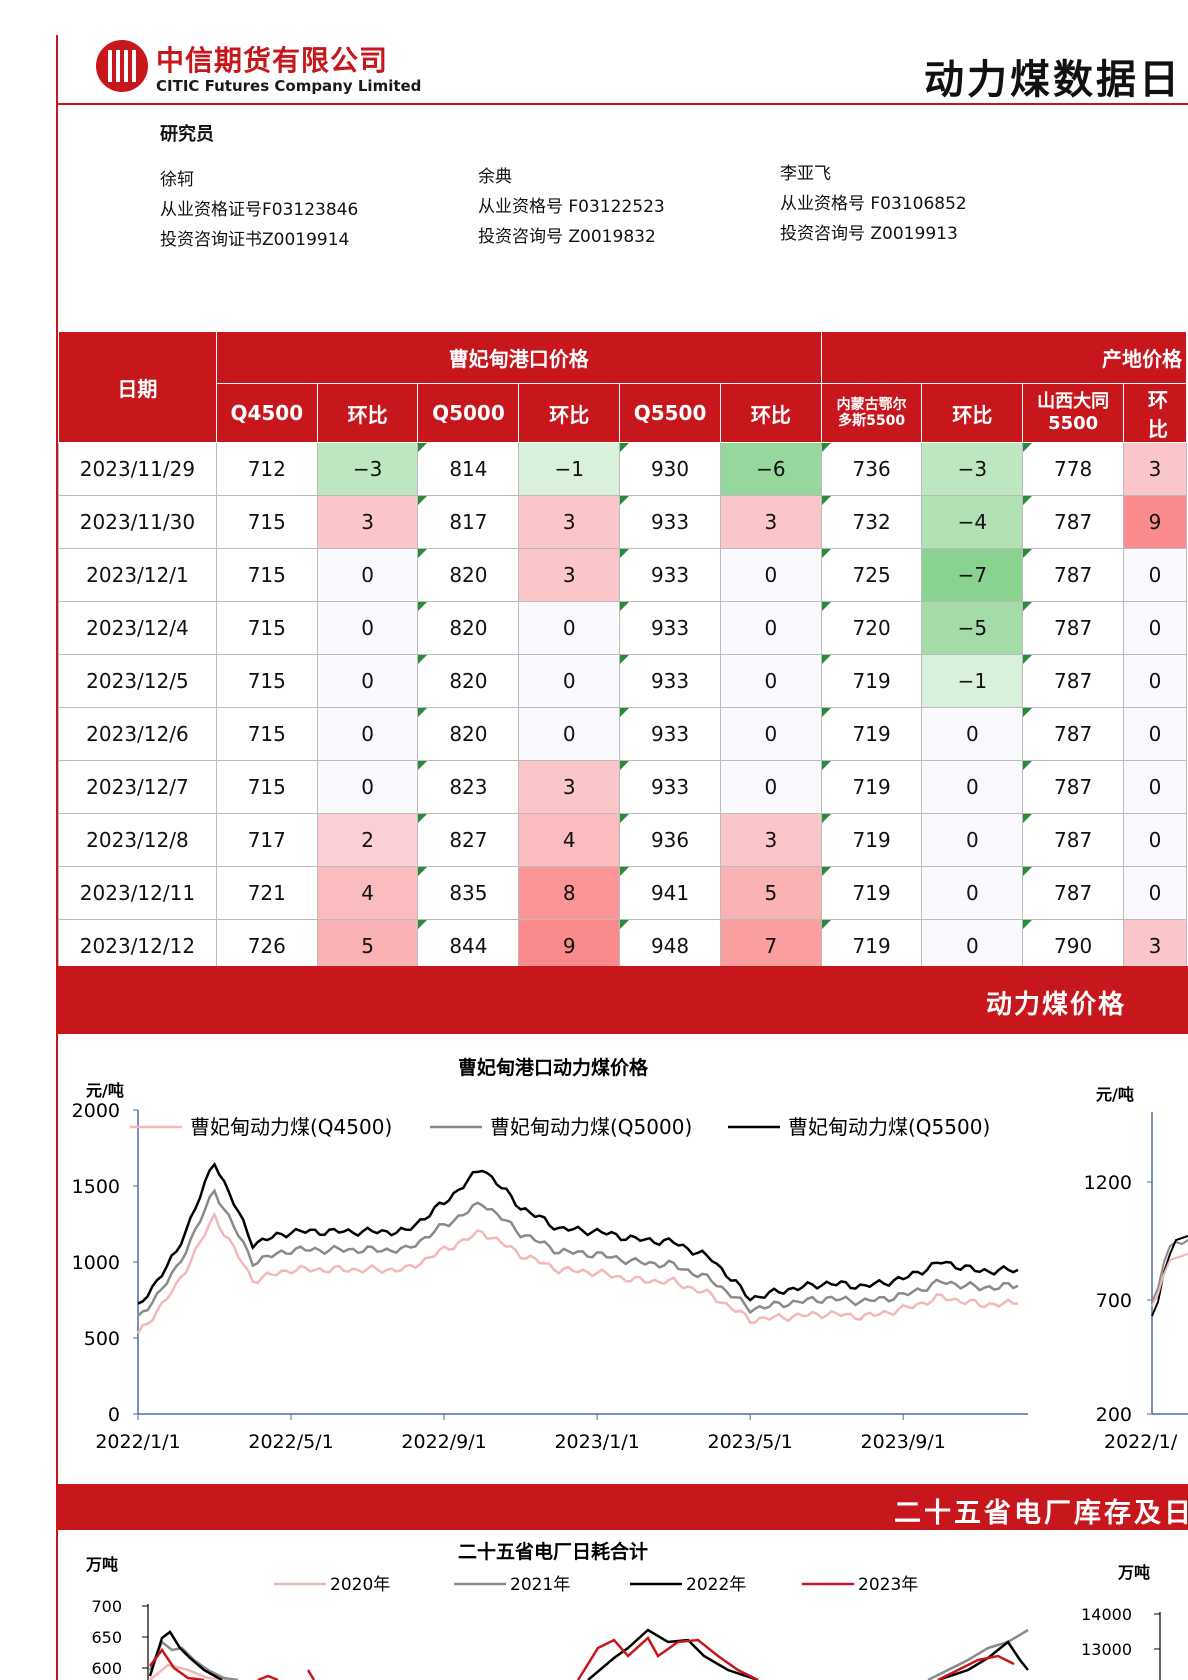  I want to click on x-tick-label: 2023/9/1, so click(903, 1442).